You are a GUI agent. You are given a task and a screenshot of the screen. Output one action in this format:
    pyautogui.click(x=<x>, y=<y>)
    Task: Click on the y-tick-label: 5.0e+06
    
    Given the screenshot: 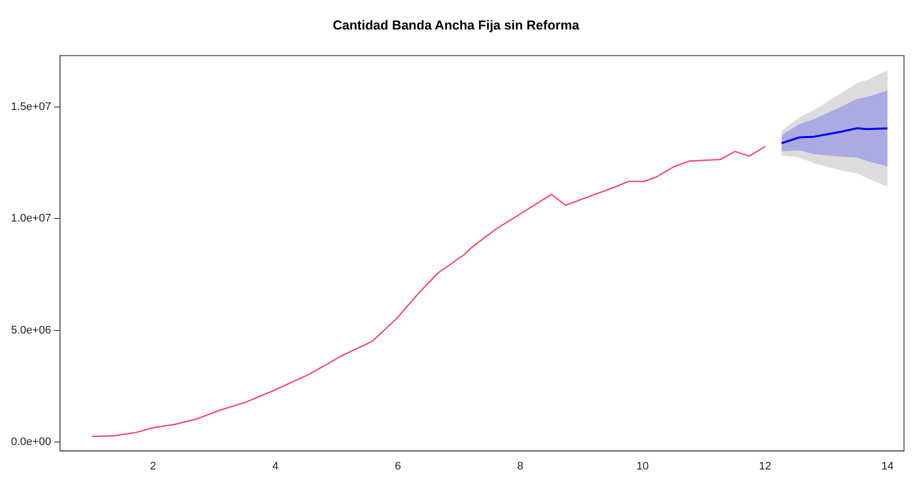 What is the action you would take?
    pyautogui.click(x=31, y=330)
    